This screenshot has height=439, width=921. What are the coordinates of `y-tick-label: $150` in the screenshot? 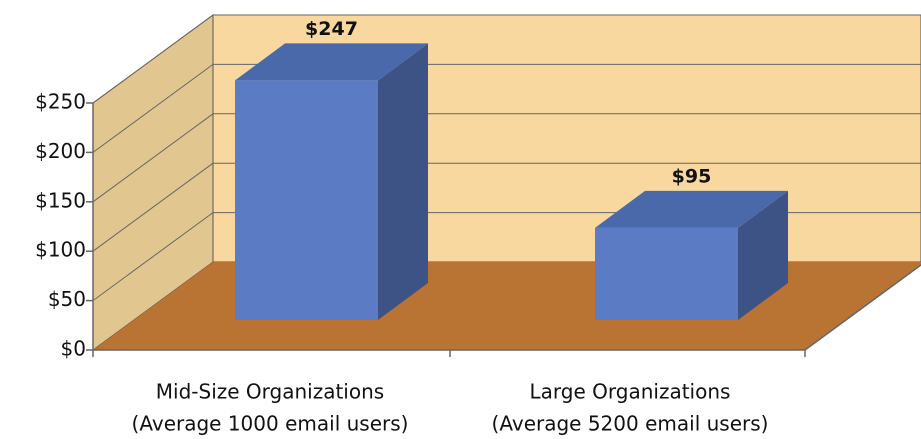 It's located at (60, 200).